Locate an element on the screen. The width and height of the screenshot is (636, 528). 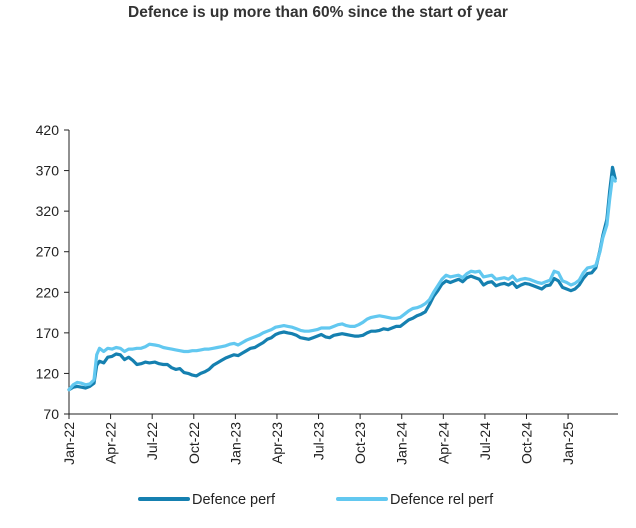
legend-label-2: Defence rel perf is located at coordinates (442, 500).